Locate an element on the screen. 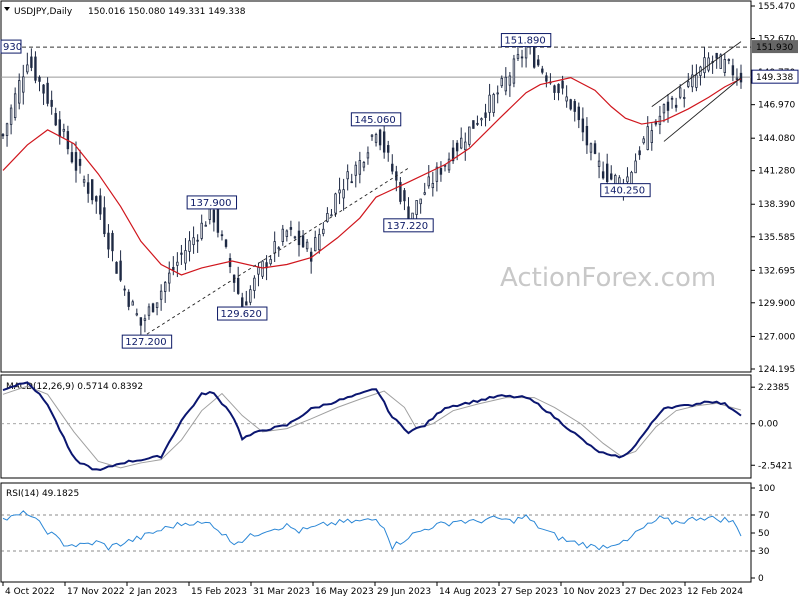 This screenshot has height=600, width=800. y-tick-label: 129.900 is located at coordinates (776, 304).